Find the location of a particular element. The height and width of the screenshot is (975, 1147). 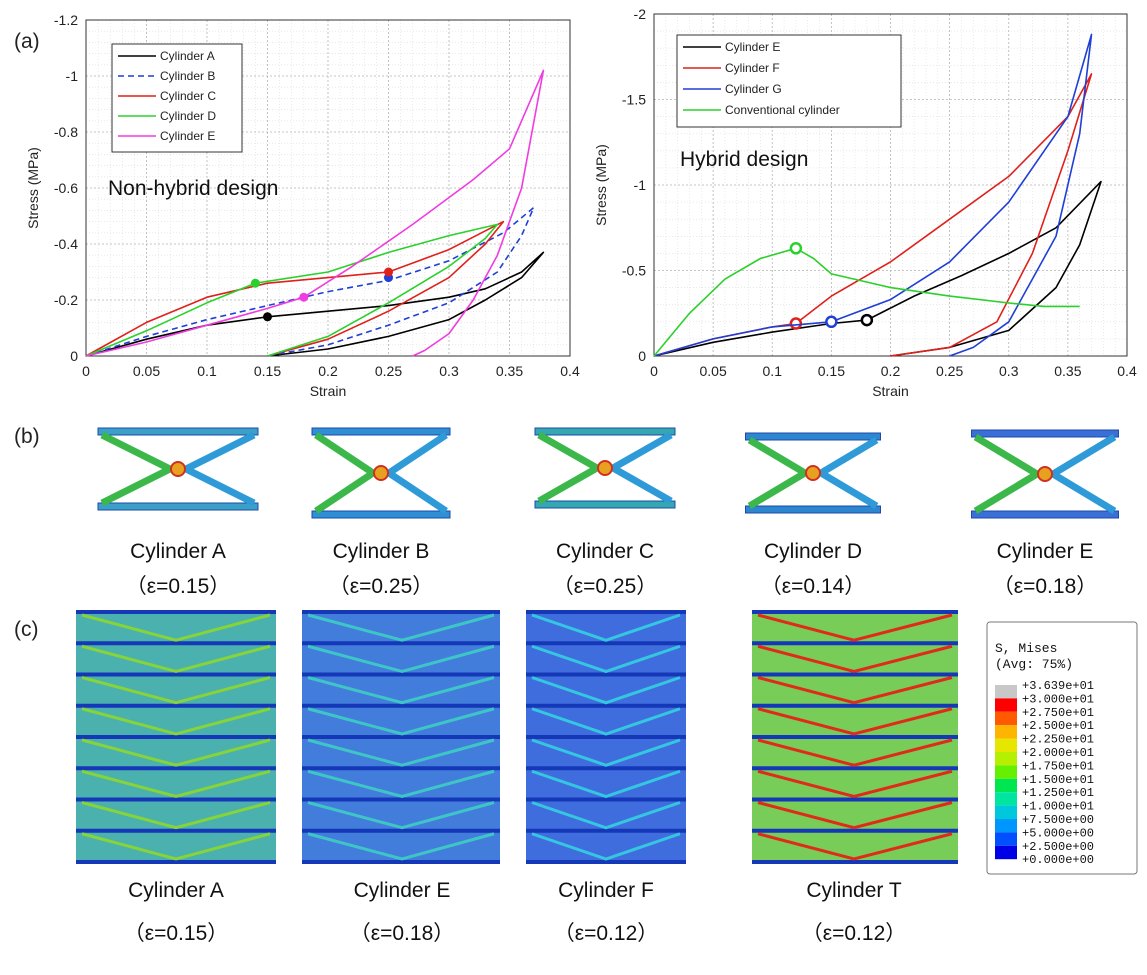

cell-hinge is located at coordinates (813, 473).